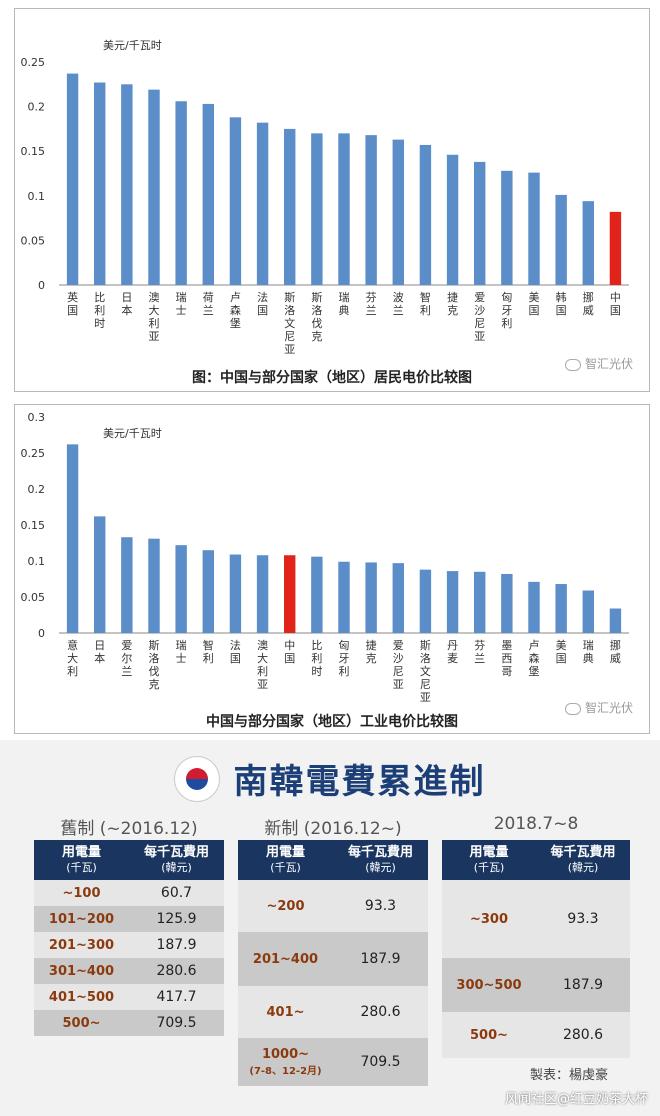 This screenshot has width=660, height=1116. I want to click on price-per-kwh: 60.7, so click(176, 893).